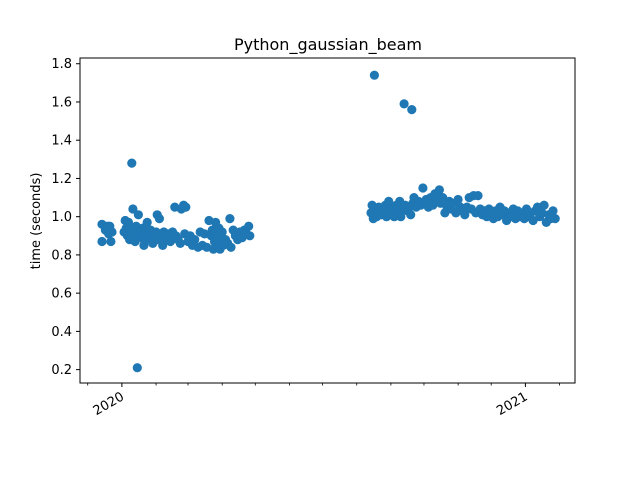 The height and width of the screenshot is (480, 640). What do you see at coordinates (61, 102) in the screenshot?
I see `y-tick-label: 1.6` at bounding box center [61, 102].